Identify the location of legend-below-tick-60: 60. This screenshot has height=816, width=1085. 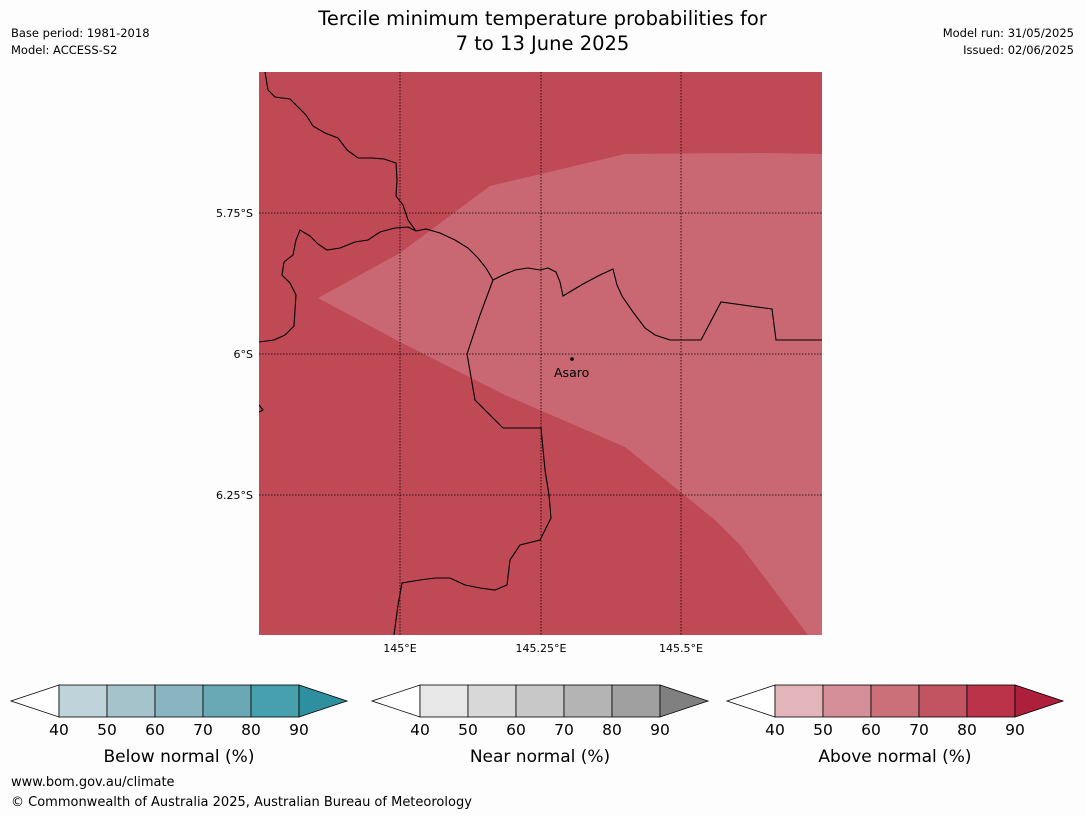
(155, 730).